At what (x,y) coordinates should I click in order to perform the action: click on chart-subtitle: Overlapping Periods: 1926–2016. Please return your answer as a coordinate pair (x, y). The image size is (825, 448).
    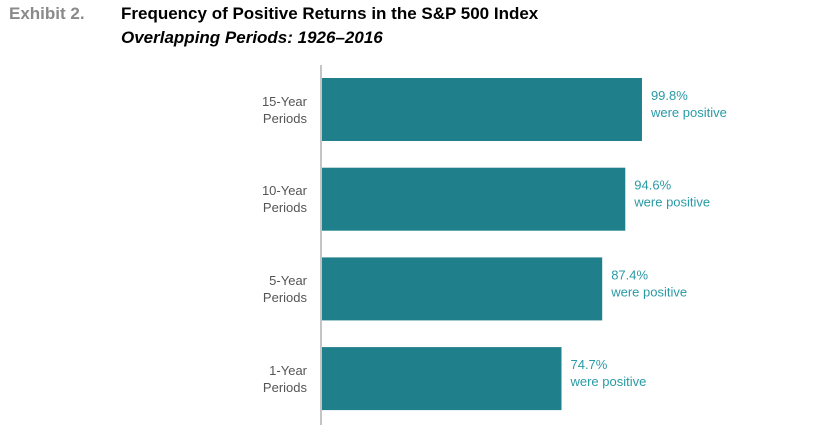
    Looking at the image, I should click on (252, 37).